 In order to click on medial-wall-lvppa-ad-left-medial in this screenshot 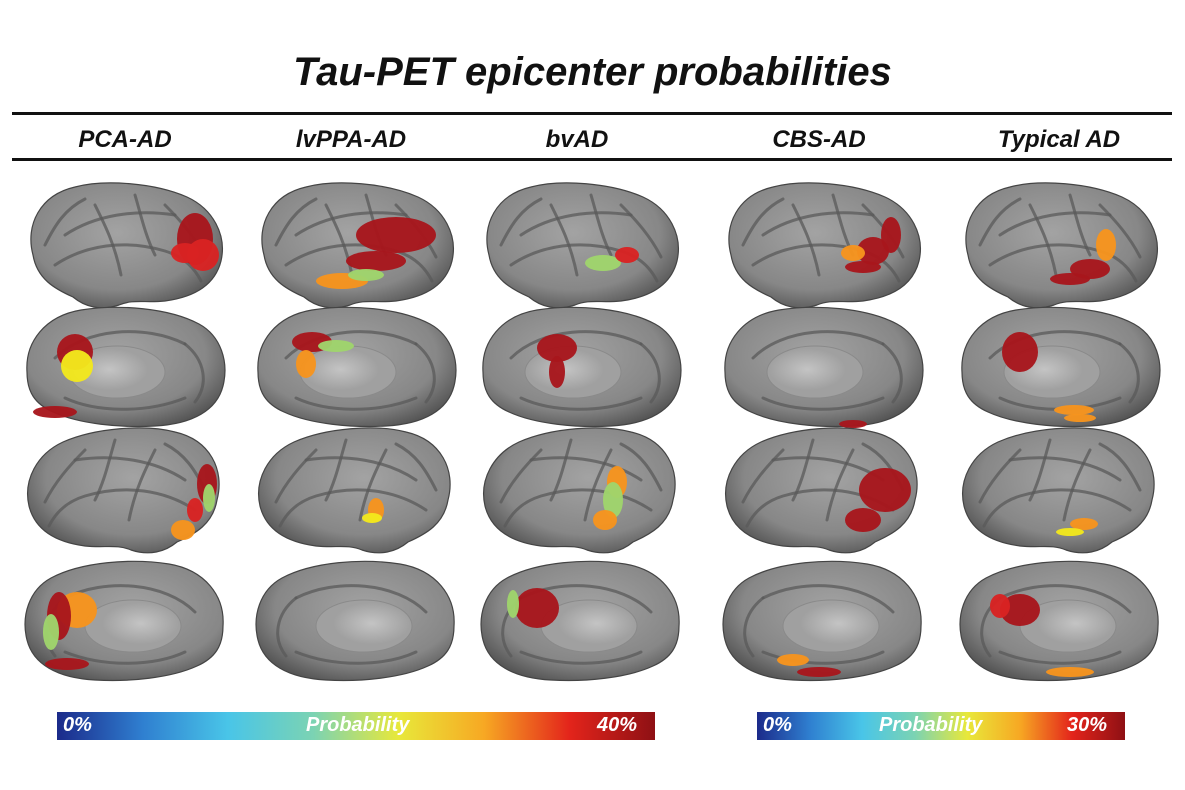, I will do `click(348, 372)`.